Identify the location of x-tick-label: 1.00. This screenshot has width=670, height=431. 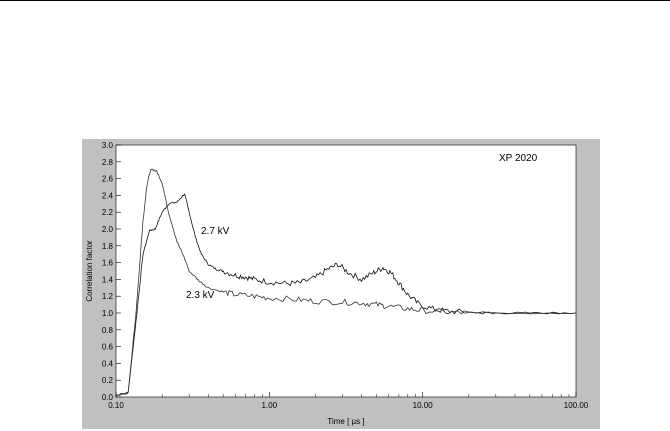
(270, 405).